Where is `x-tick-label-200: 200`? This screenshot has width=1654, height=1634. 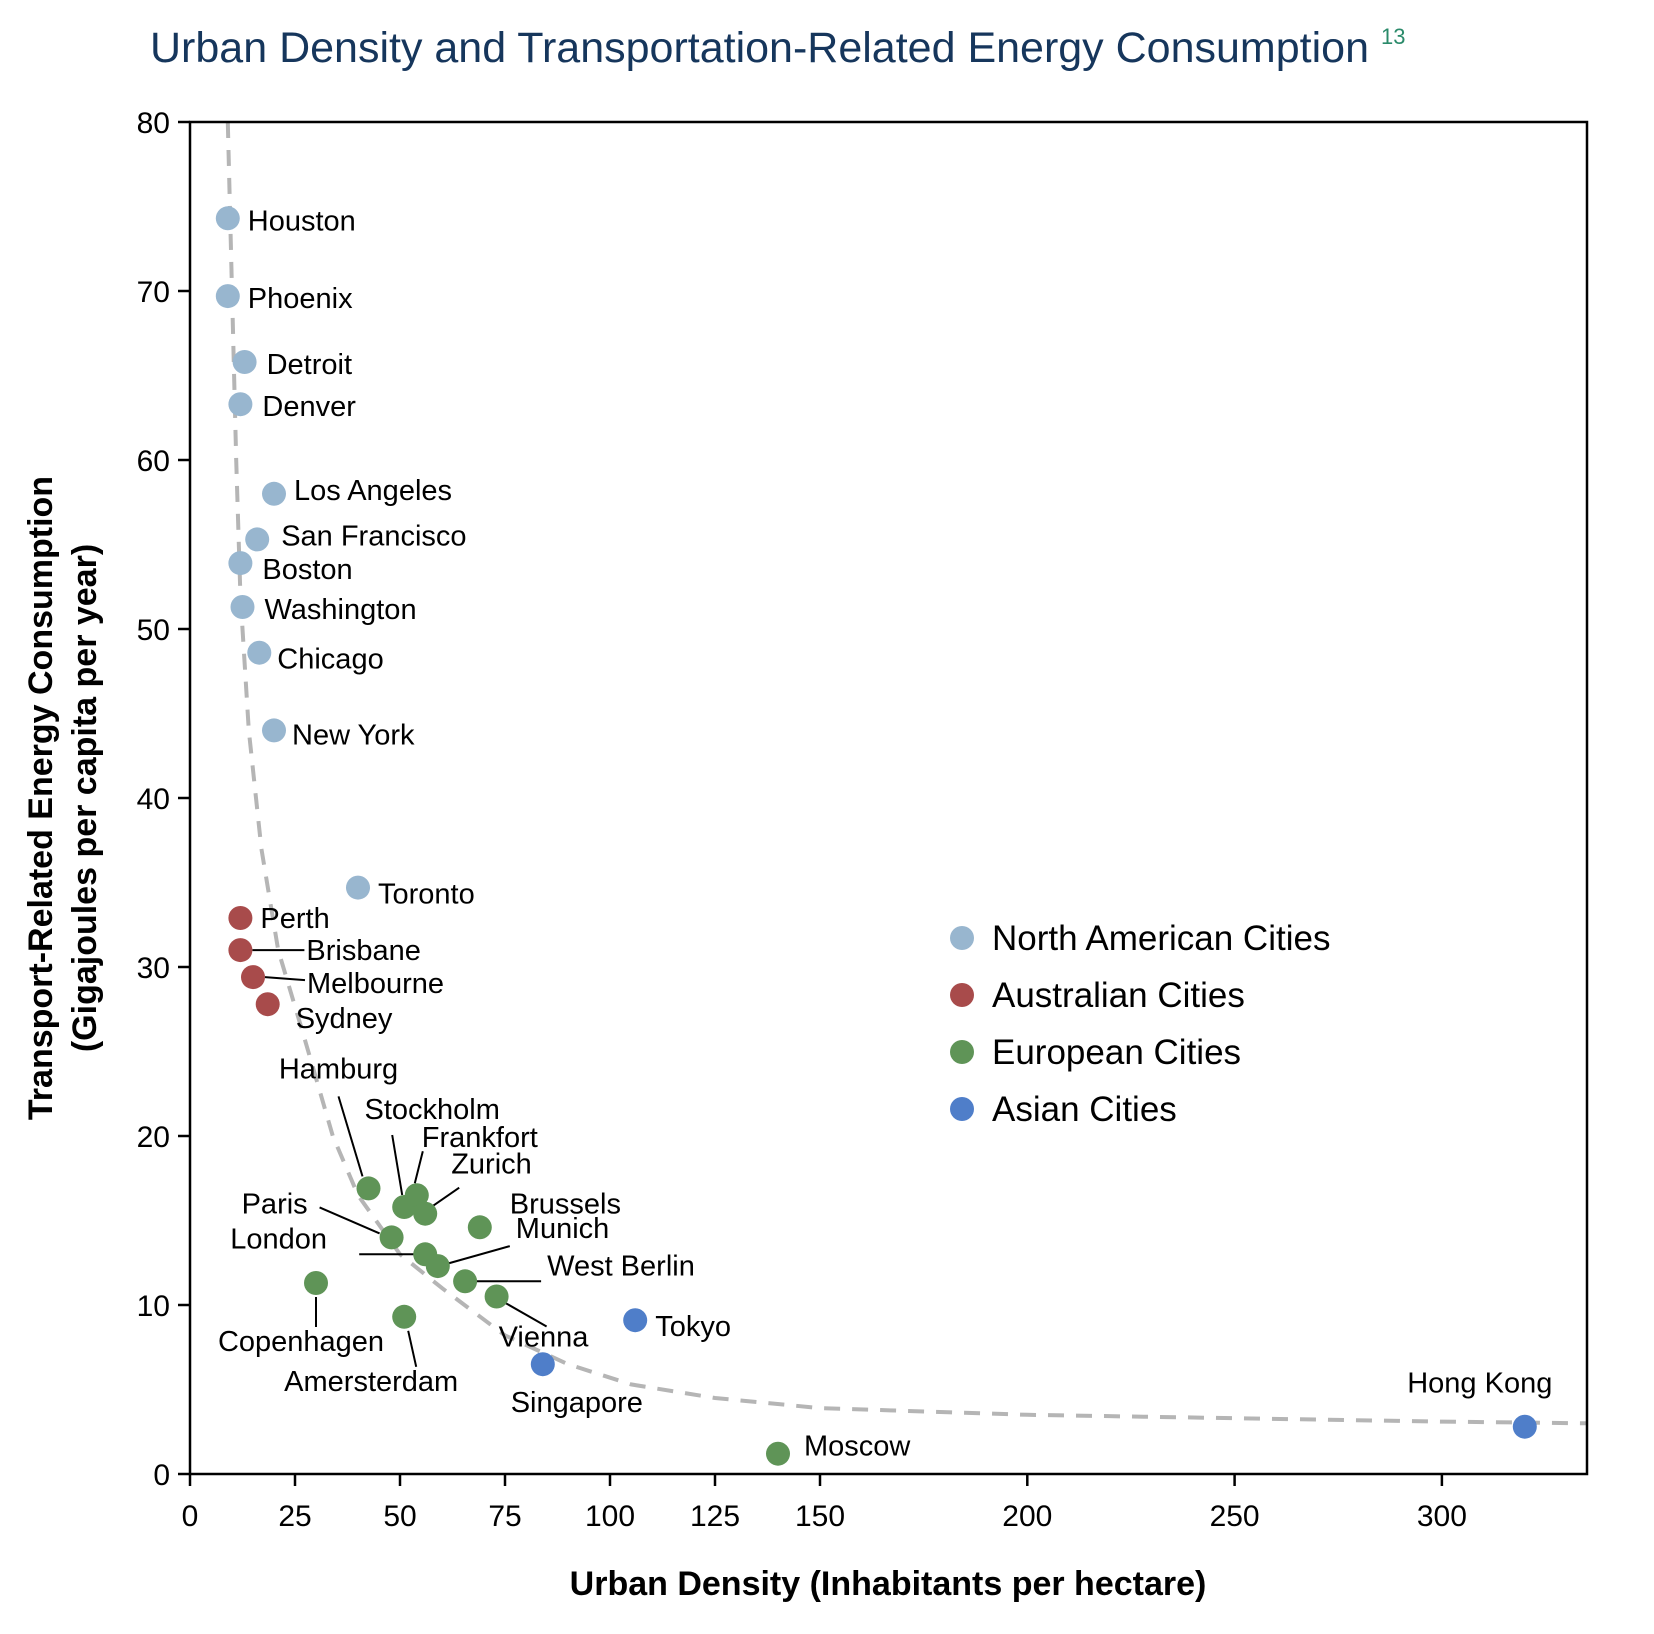
x-tick-label-200: 200 is located at coordinates (1027, 1516).